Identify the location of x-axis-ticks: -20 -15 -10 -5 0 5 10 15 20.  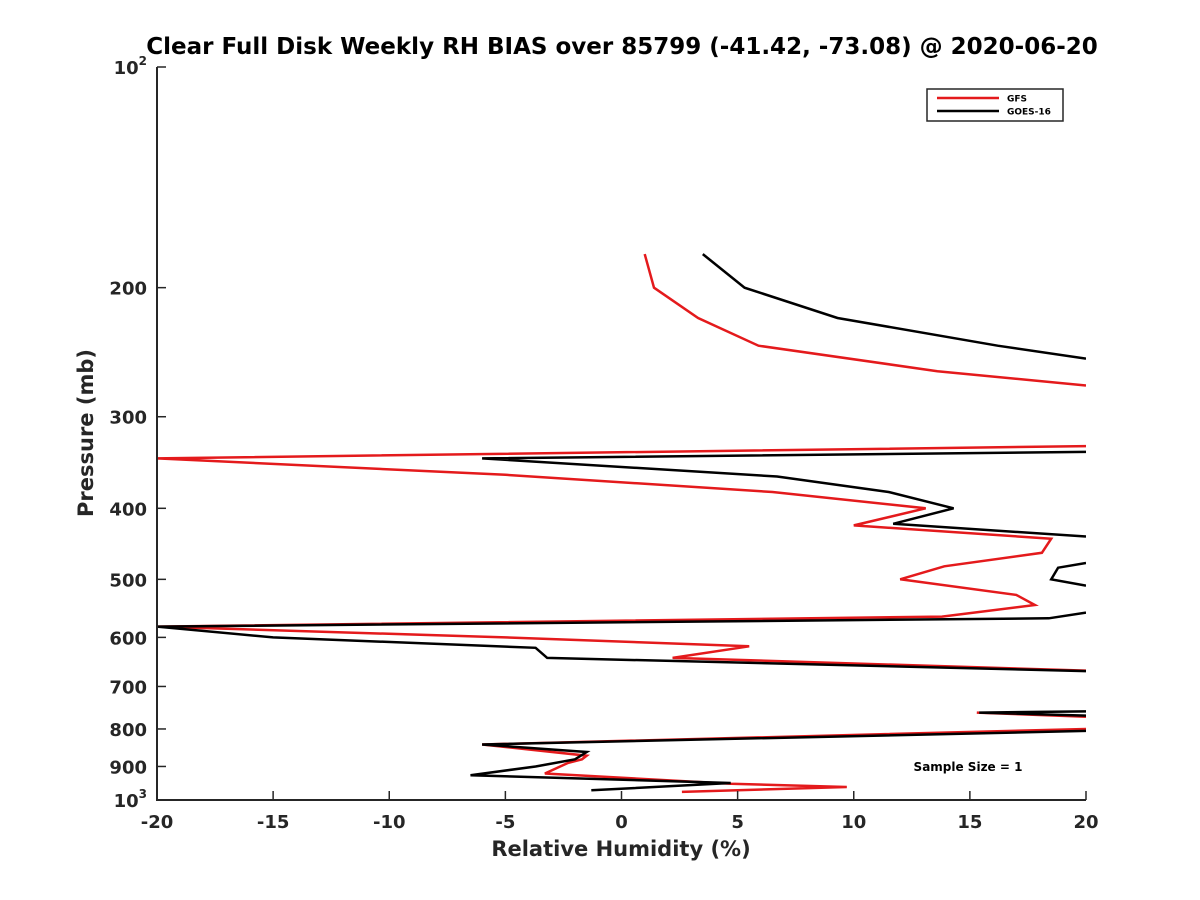
(620, 812).